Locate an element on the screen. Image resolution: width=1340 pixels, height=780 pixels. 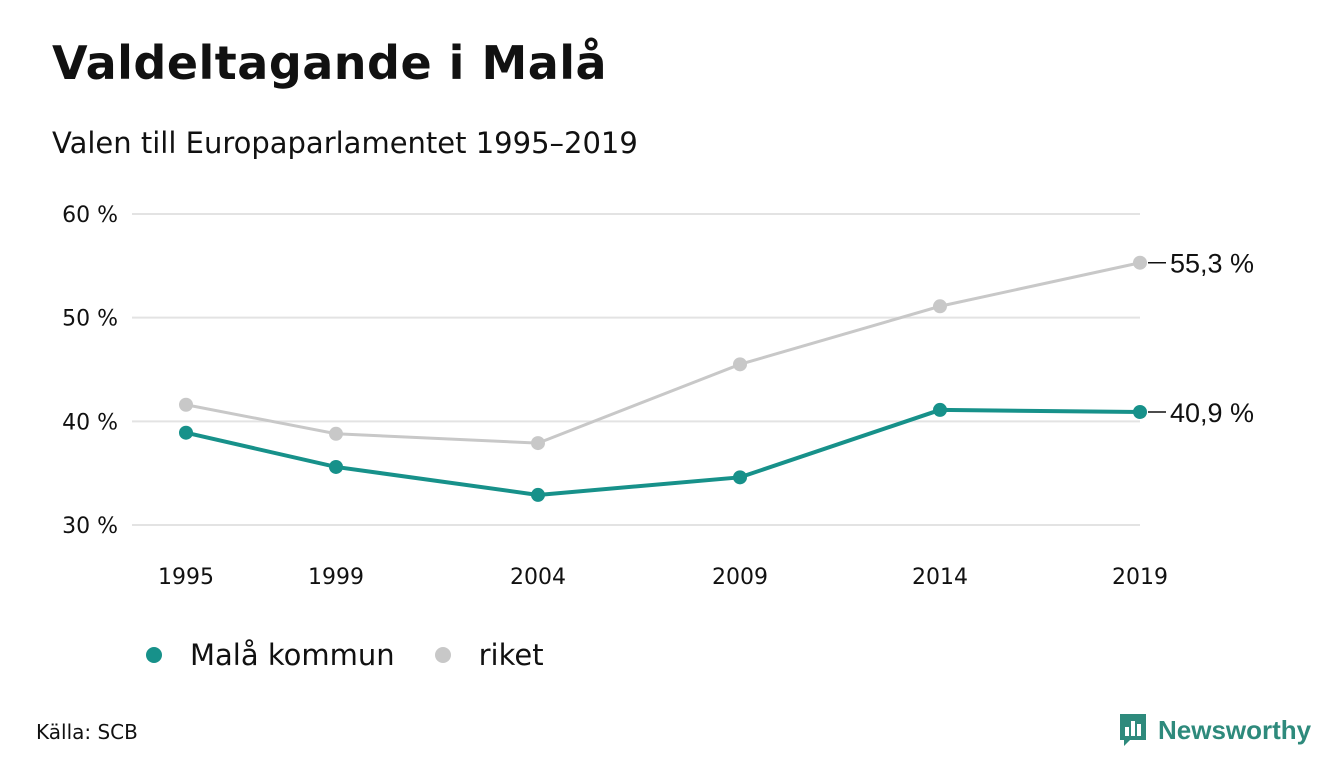
y-tick-label: 50 % is located at coordinates (90, 319).